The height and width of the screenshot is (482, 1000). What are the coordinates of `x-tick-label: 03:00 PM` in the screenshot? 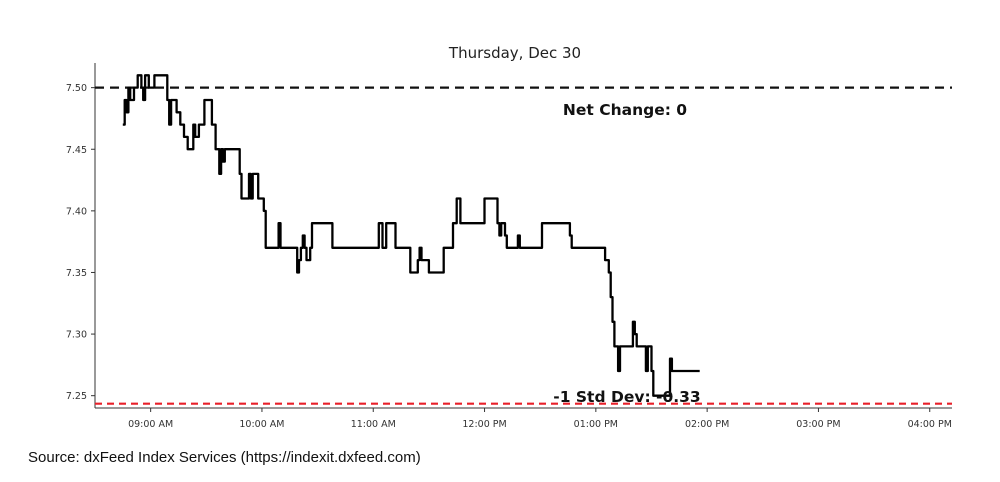 It's located at (818, 424).